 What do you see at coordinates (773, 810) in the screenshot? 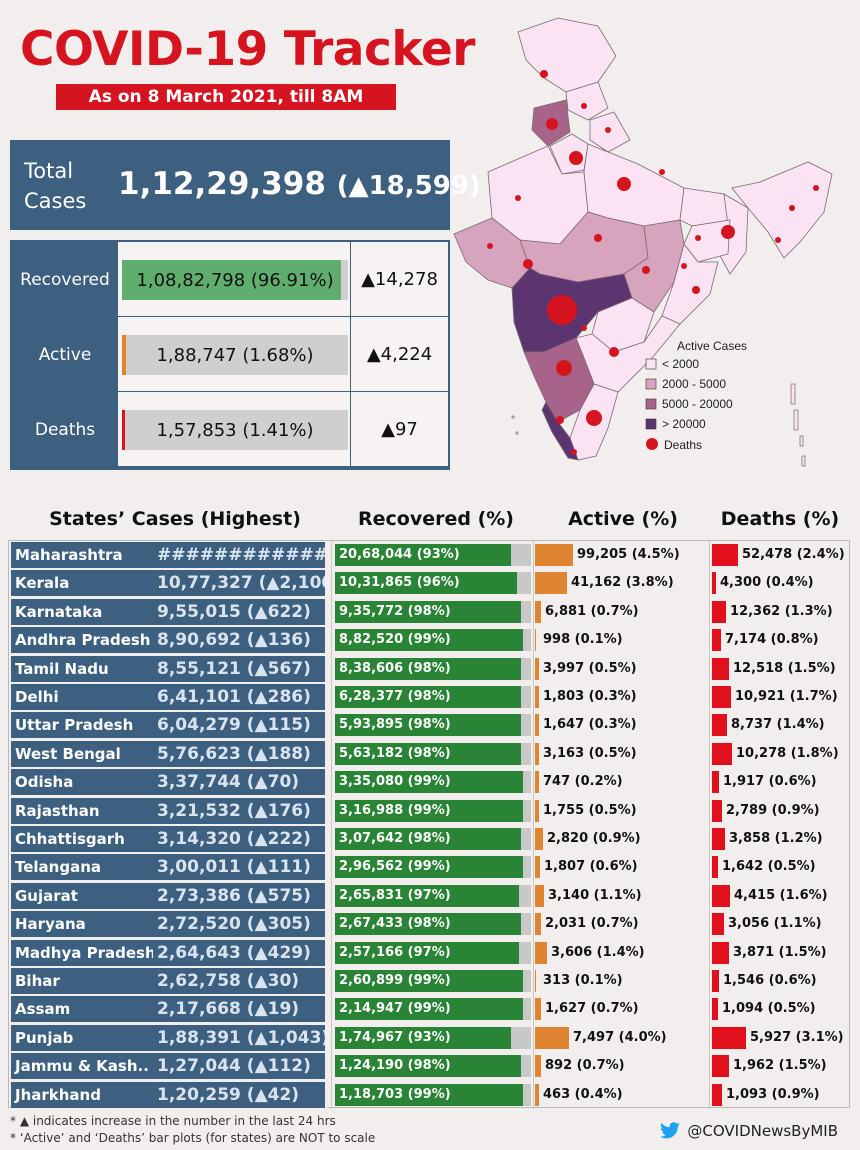
I see `deaths-label: 2,789 (0.9%)` at bounding box center [773, 810].